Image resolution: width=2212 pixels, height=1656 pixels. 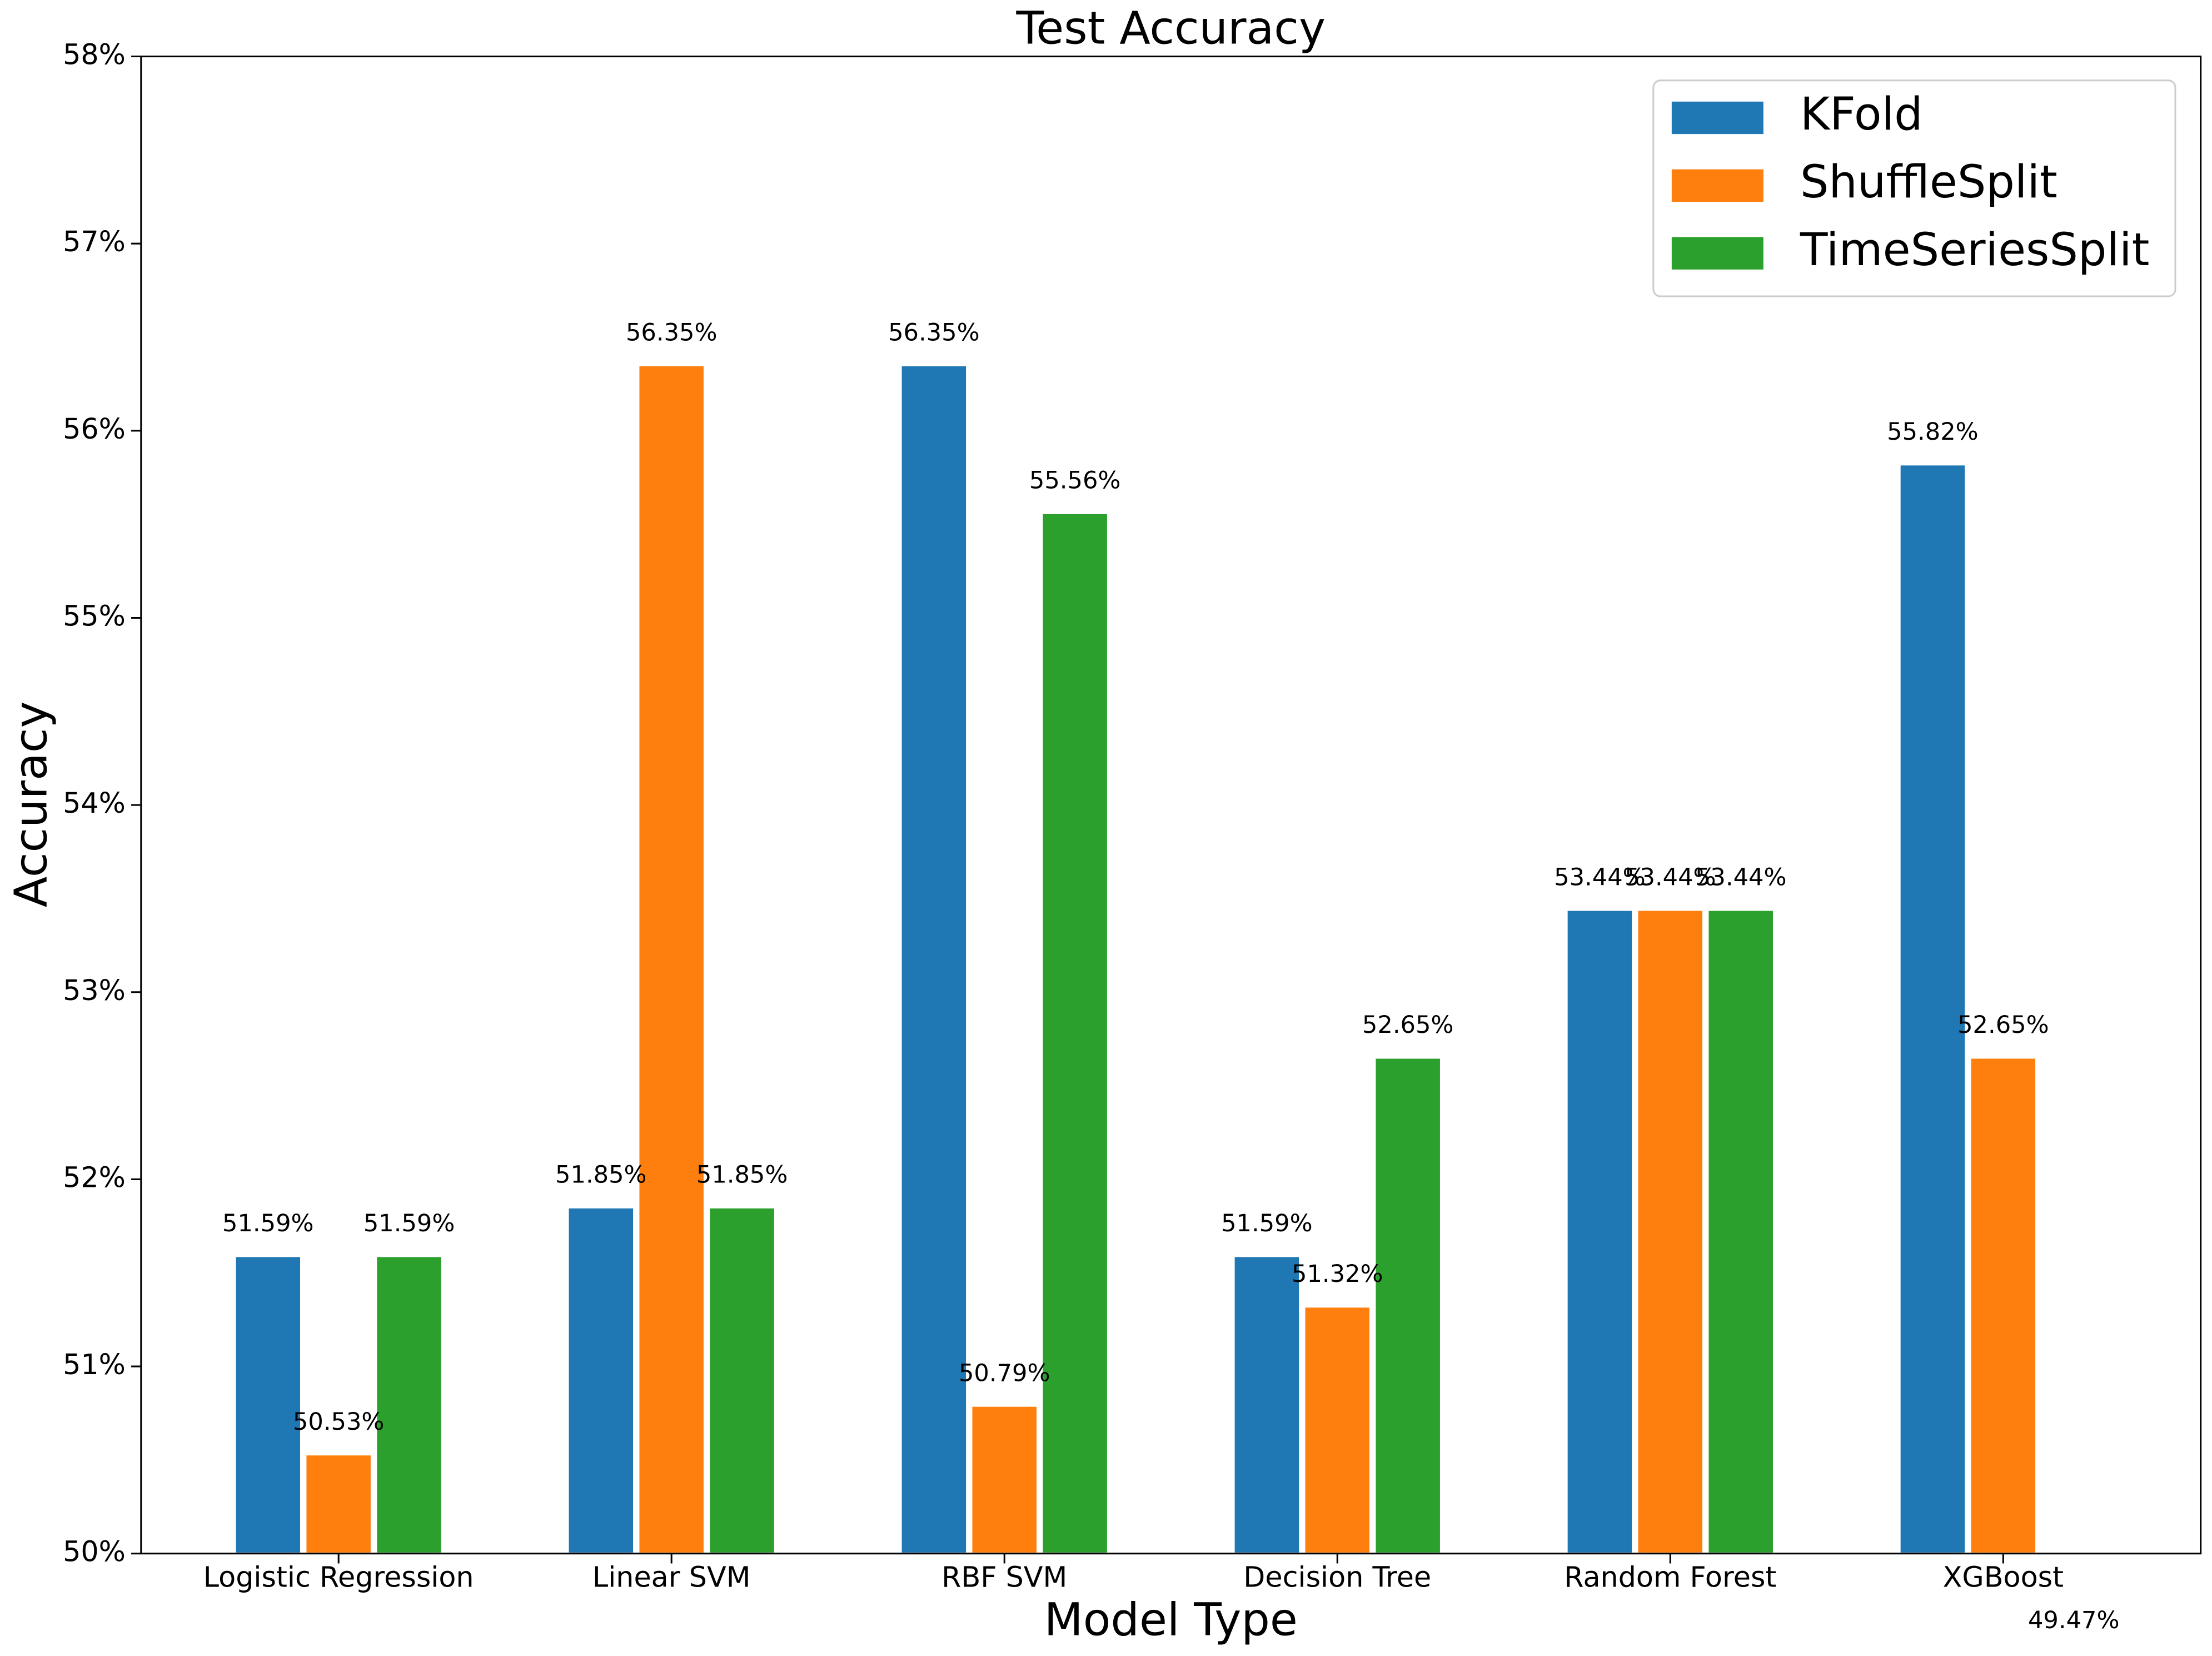 I want to click on x-axis-label: Model Type, so click(x=1171, y=1621).